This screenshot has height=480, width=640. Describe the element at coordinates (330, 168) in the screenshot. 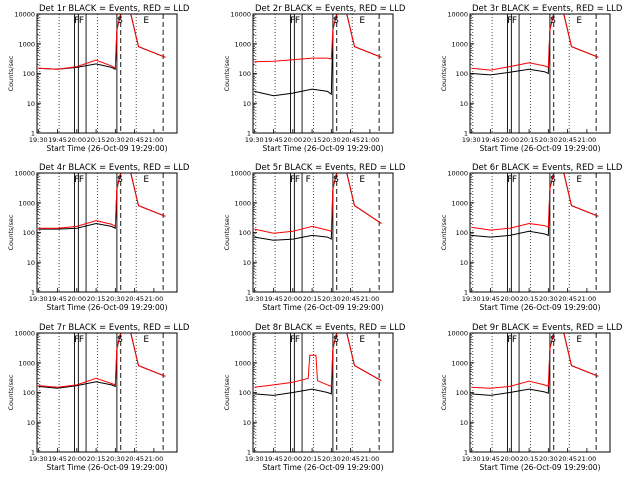

I see `panel-title: Det 5r BLACK = Events, RED = LLD` at that location.